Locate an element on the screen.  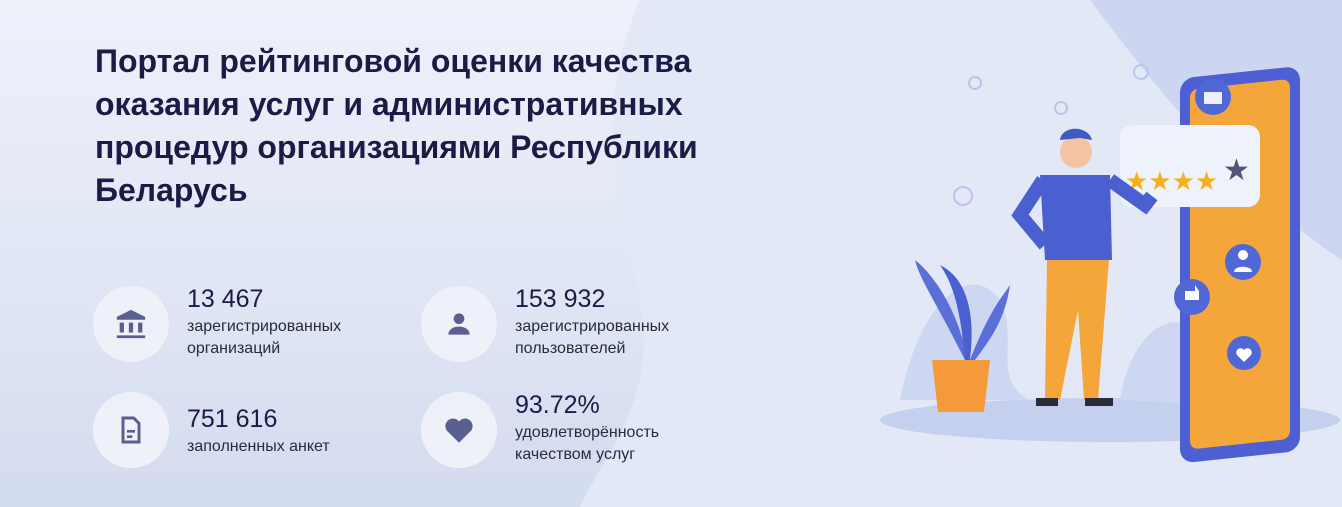
stat-value: 13 467 is located at coordinates (225, 299).